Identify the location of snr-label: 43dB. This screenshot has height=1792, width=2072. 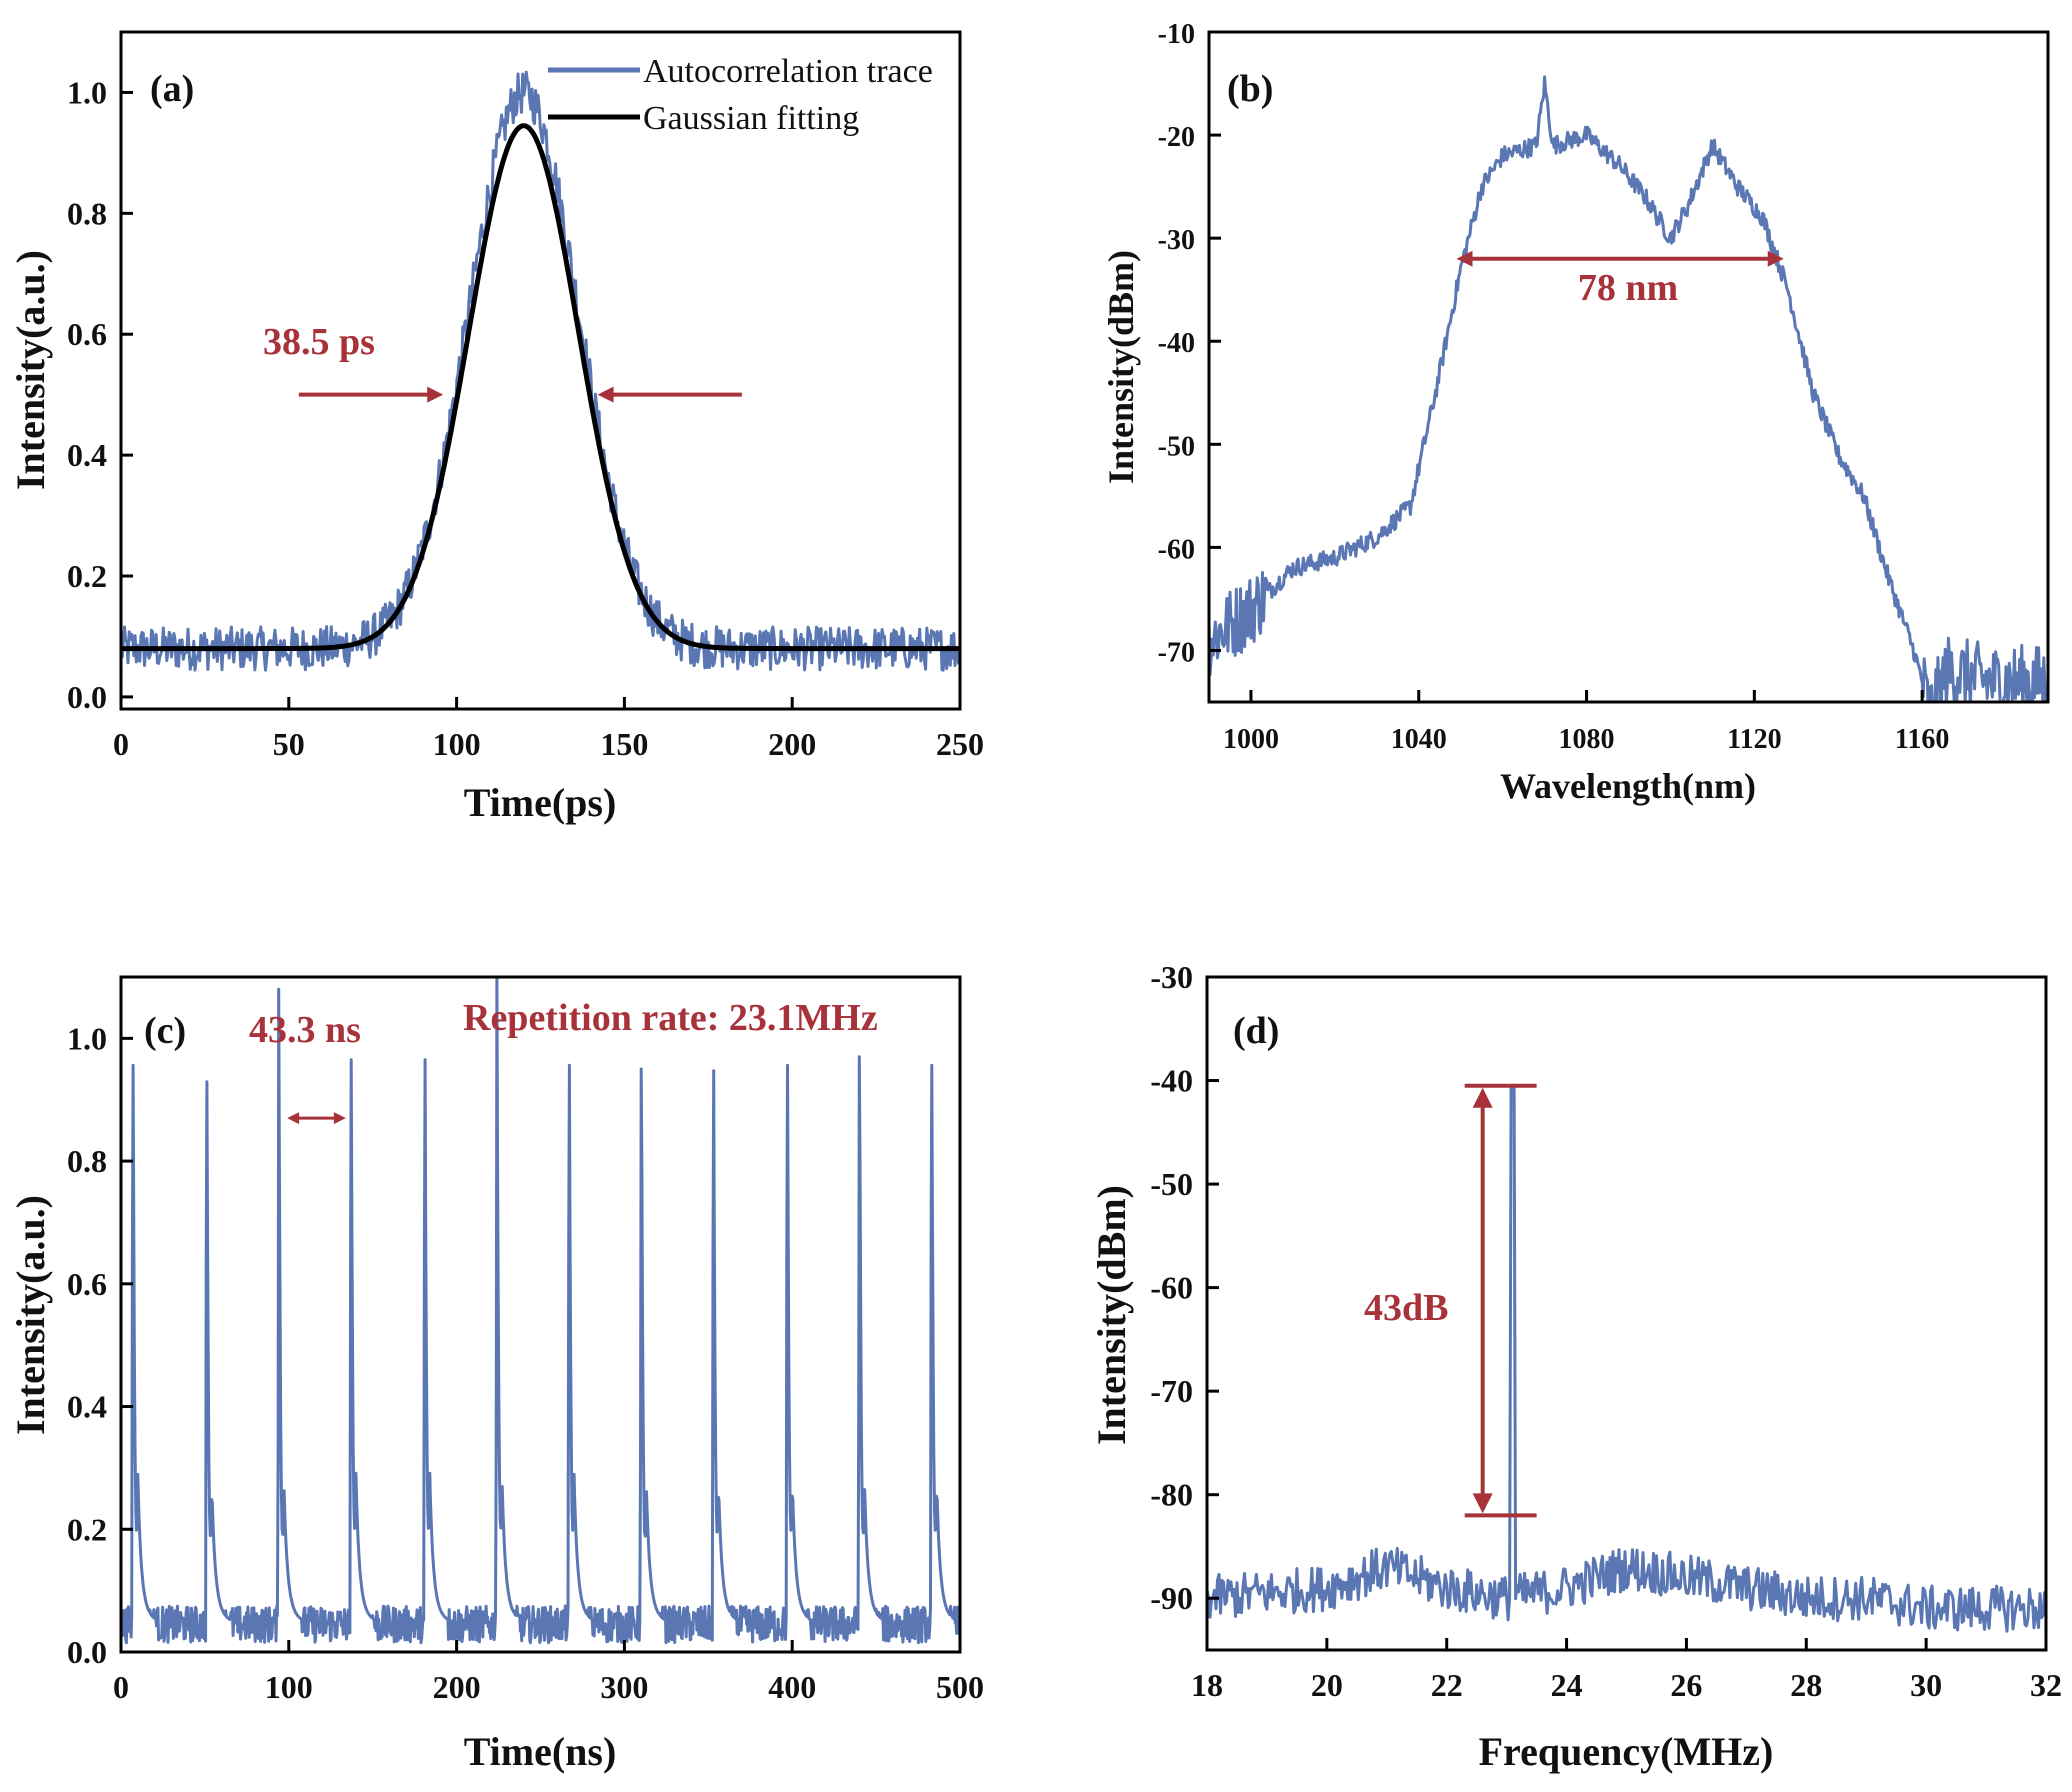
(1406, 1308).